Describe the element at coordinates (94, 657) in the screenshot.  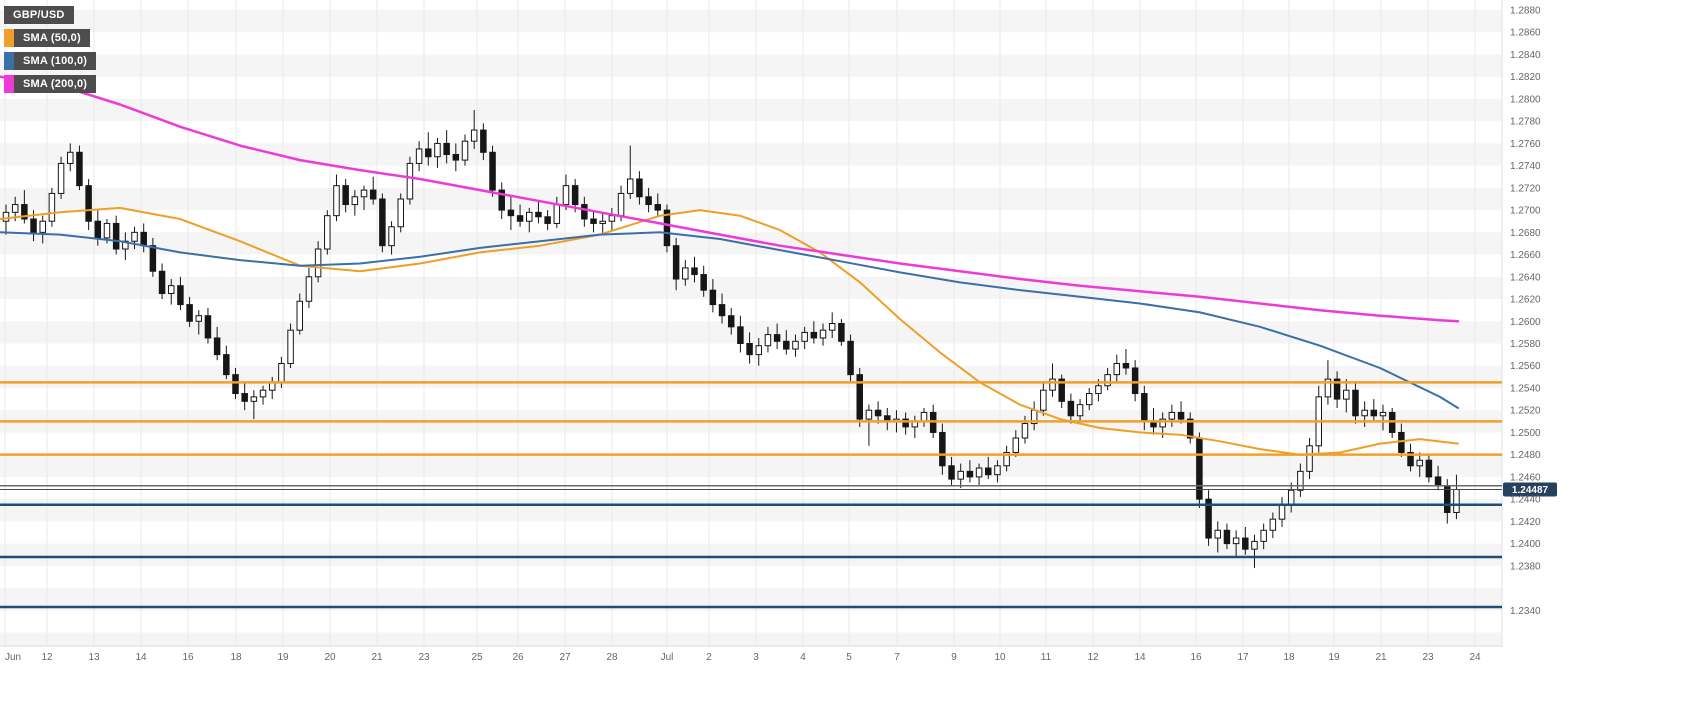
I see `svg-text: 13` at that location.